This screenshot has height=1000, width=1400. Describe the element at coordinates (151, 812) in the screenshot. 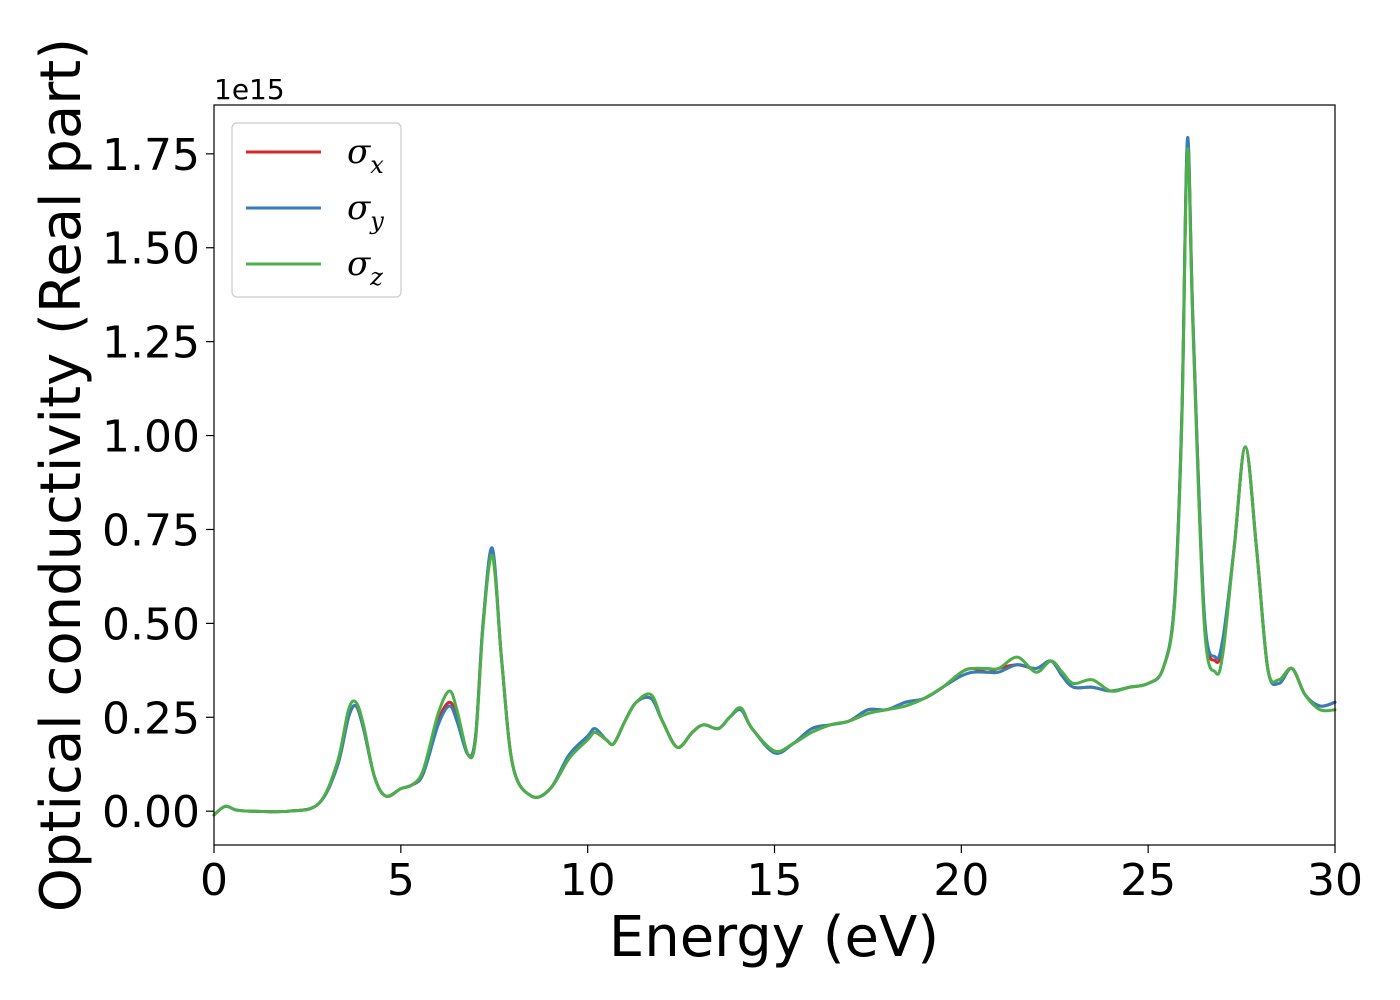

I see `y-tick-label: 0.00` at that location.